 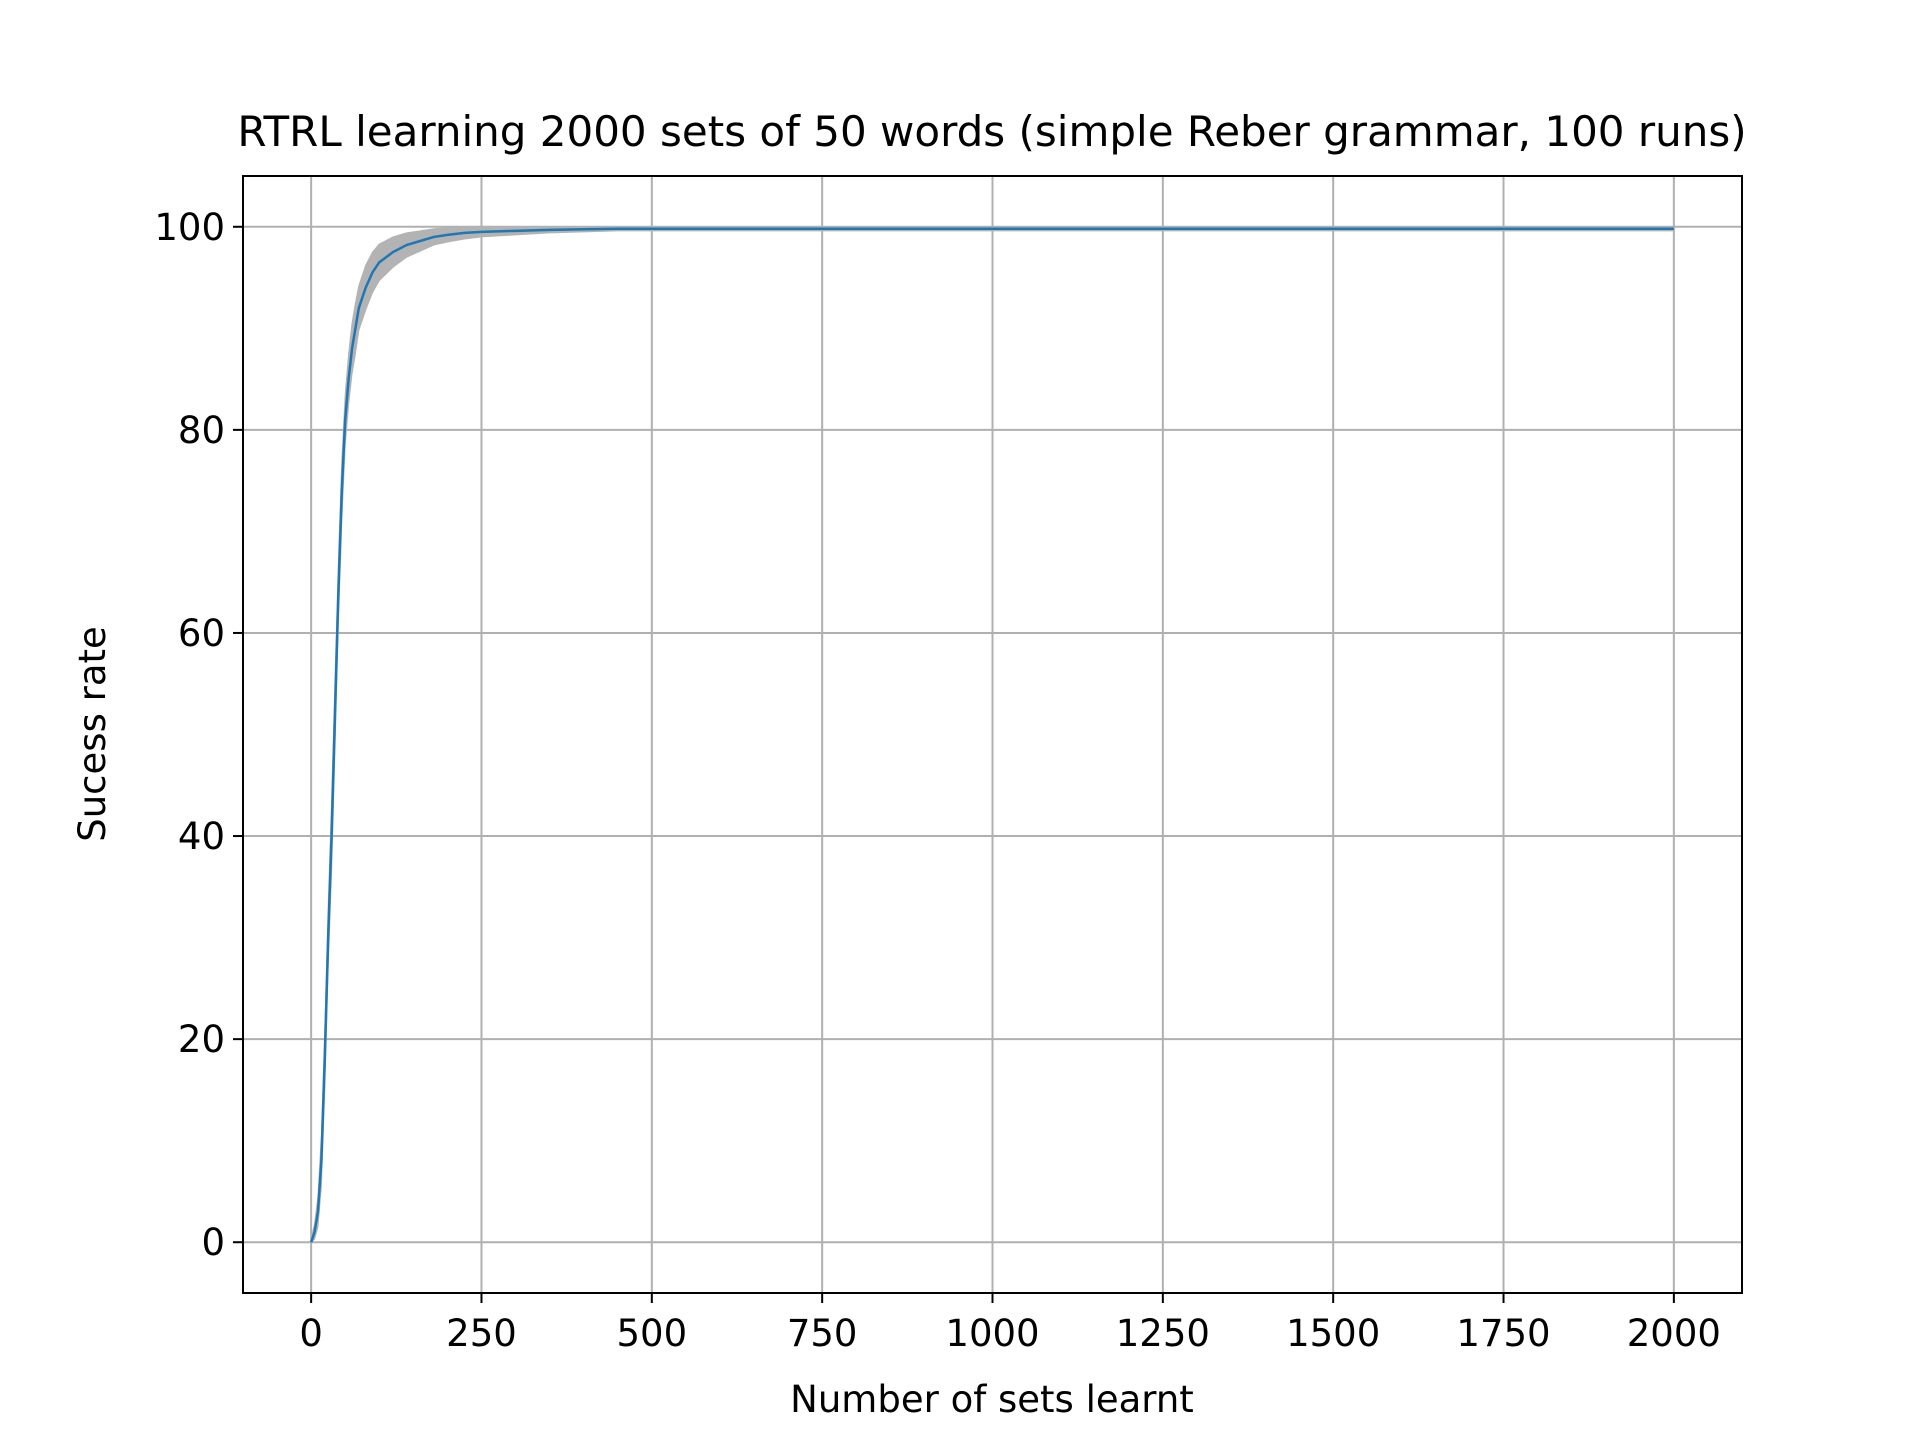 I want to click on x-tick-label: 1500, so click(x=1333, y=1333).